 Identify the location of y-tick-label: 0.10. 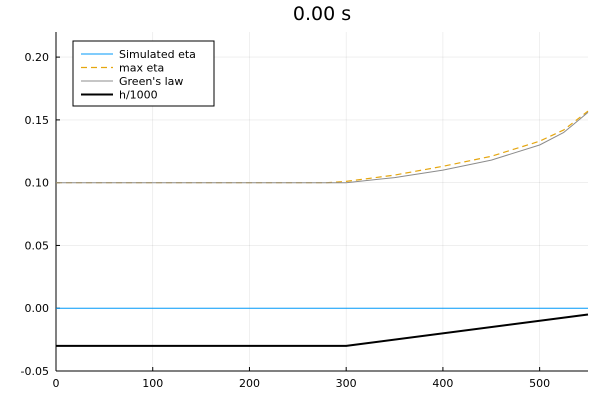
(37, 183).